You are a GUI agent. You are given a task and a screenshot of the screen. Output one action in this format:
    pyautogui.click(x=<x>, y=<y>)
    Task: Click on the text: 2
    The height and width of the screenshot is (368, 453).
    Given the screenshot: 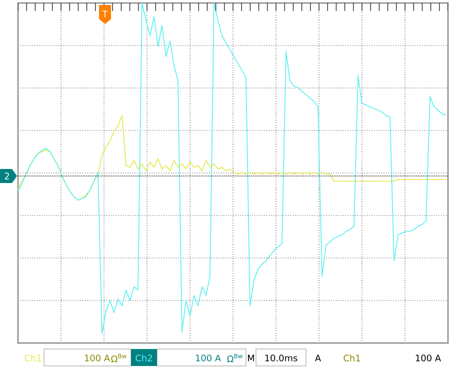 What is the action you would take?
    pyautogui.click(x=6, y=176)
    